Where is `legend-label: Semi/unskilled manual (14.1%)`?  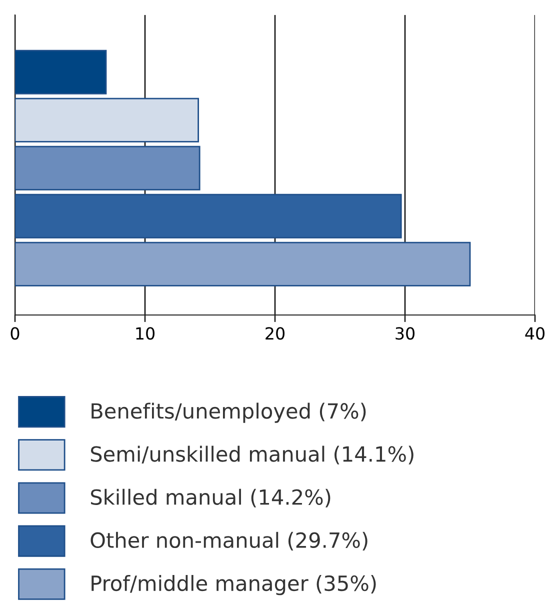 legend-label: Semi/unskilled manual (14.1%) is located at coordinates (252, 455).